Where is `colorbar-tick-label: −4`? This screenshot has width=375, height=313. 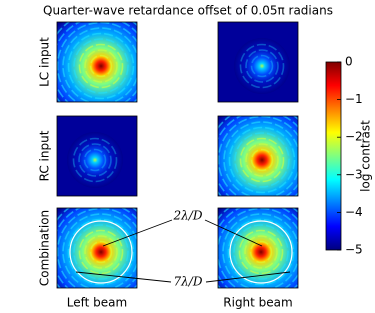
colorbar-tick-label: −4 is located at coordinates (354, 212).